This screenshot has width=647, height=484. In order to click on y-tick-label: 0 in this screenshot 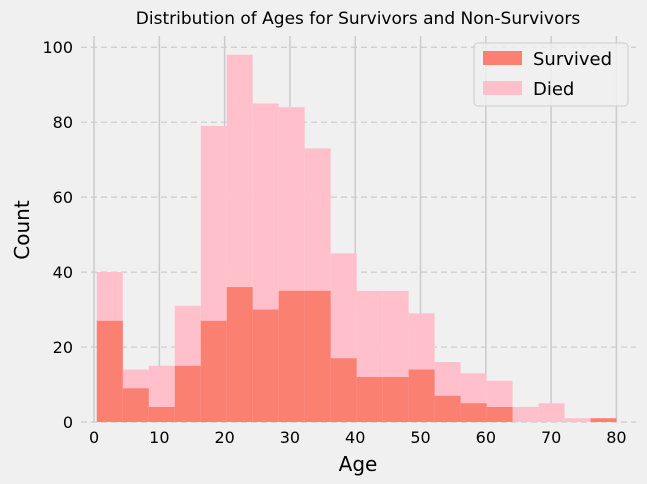, I will do `click(68, 422)`.